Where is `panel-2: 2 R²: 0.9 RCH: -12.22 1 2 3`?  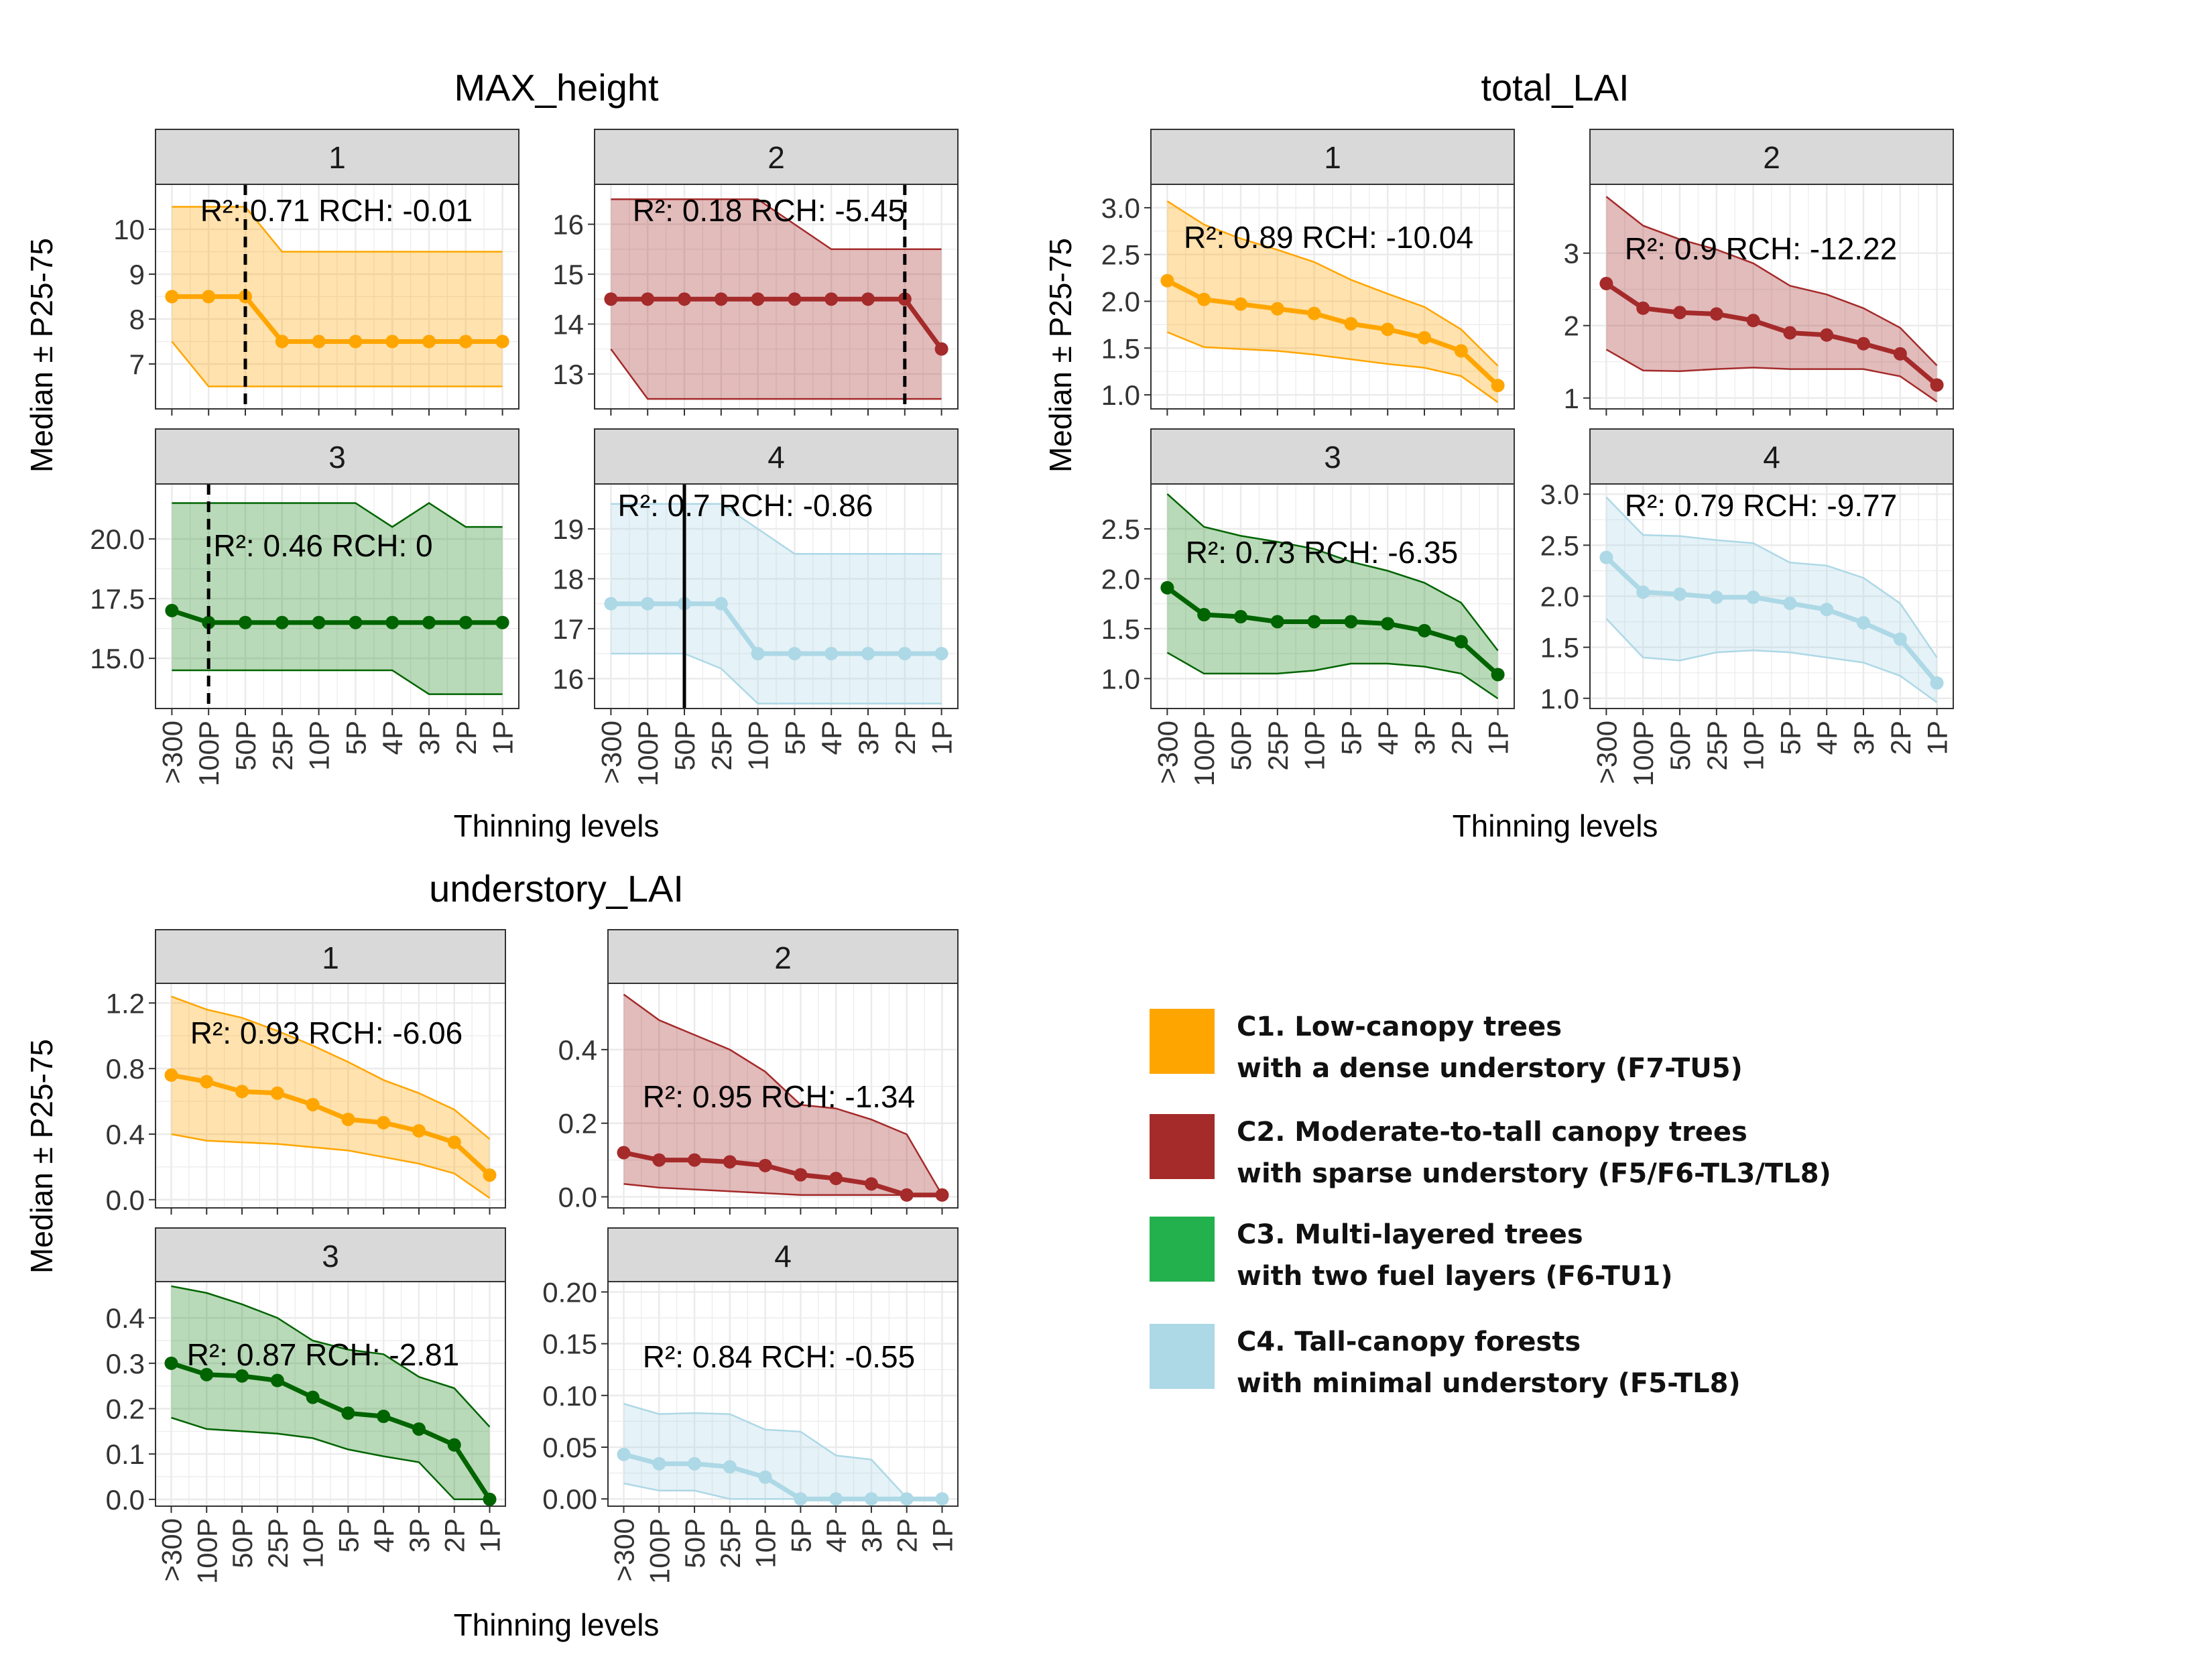 panel-2: 2 R²: 0.9 RCH: -12.22 1 2 3 is located at coordinates (1759, 272).